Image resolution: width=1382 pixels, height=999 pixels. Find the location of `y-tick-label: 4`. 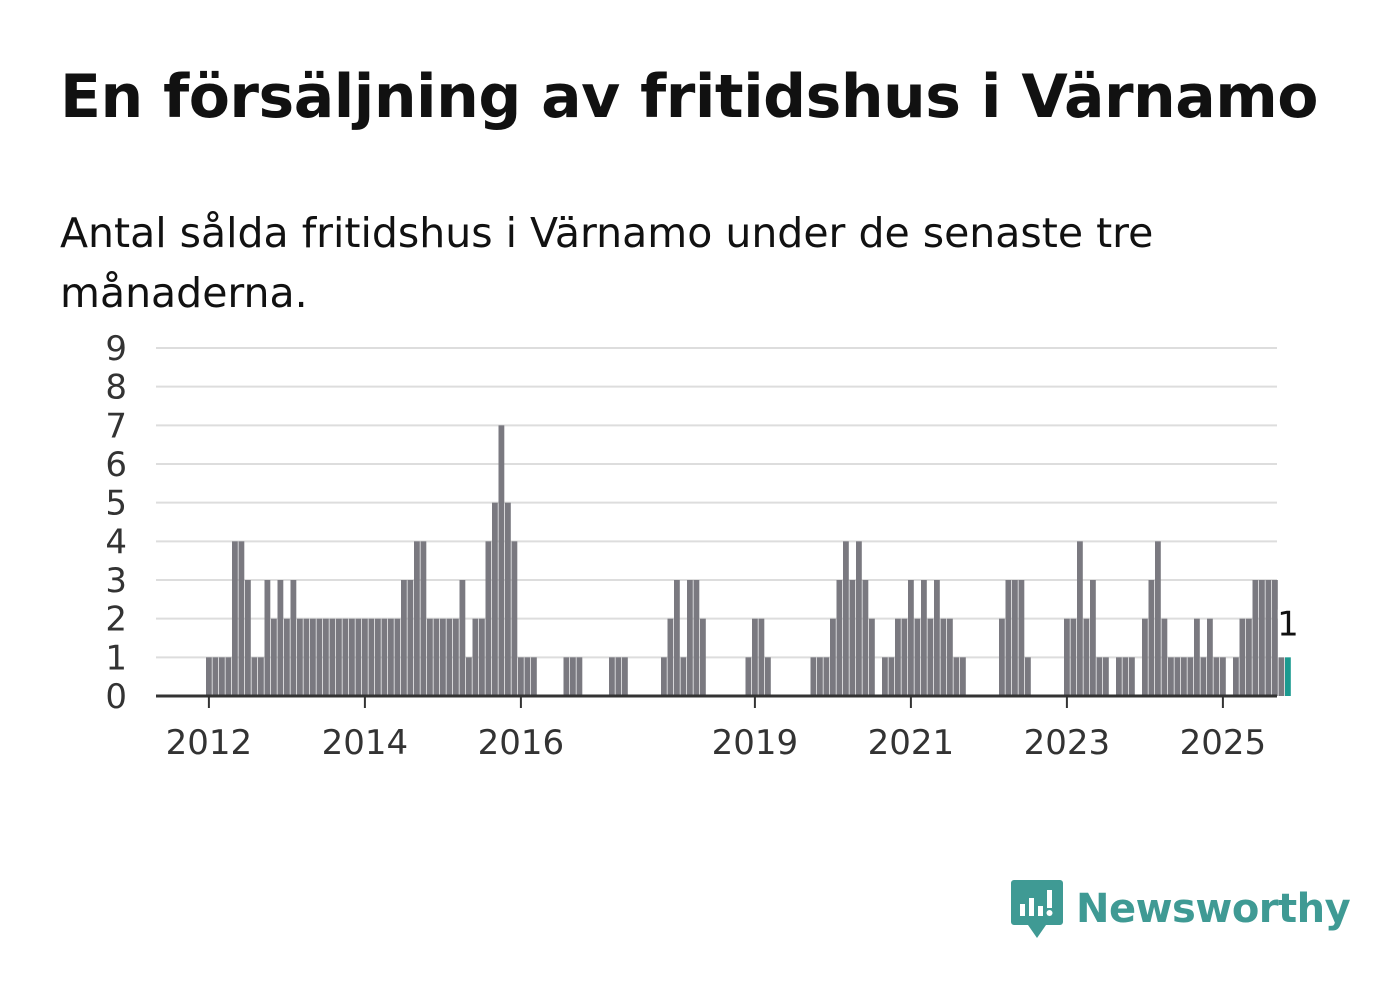

y-tick-label: 4 is located at coordinates (116, 542).